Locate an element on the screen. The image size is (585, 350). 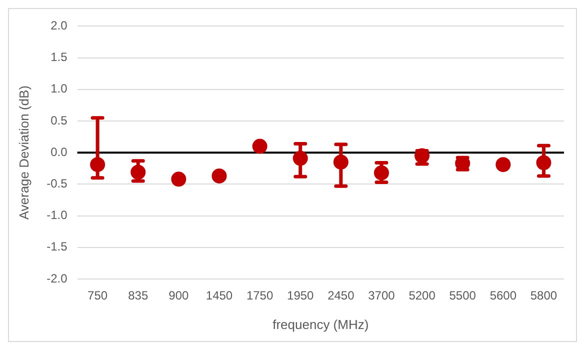
x-tick-label: 5800 is located at coordinates (544, 295).